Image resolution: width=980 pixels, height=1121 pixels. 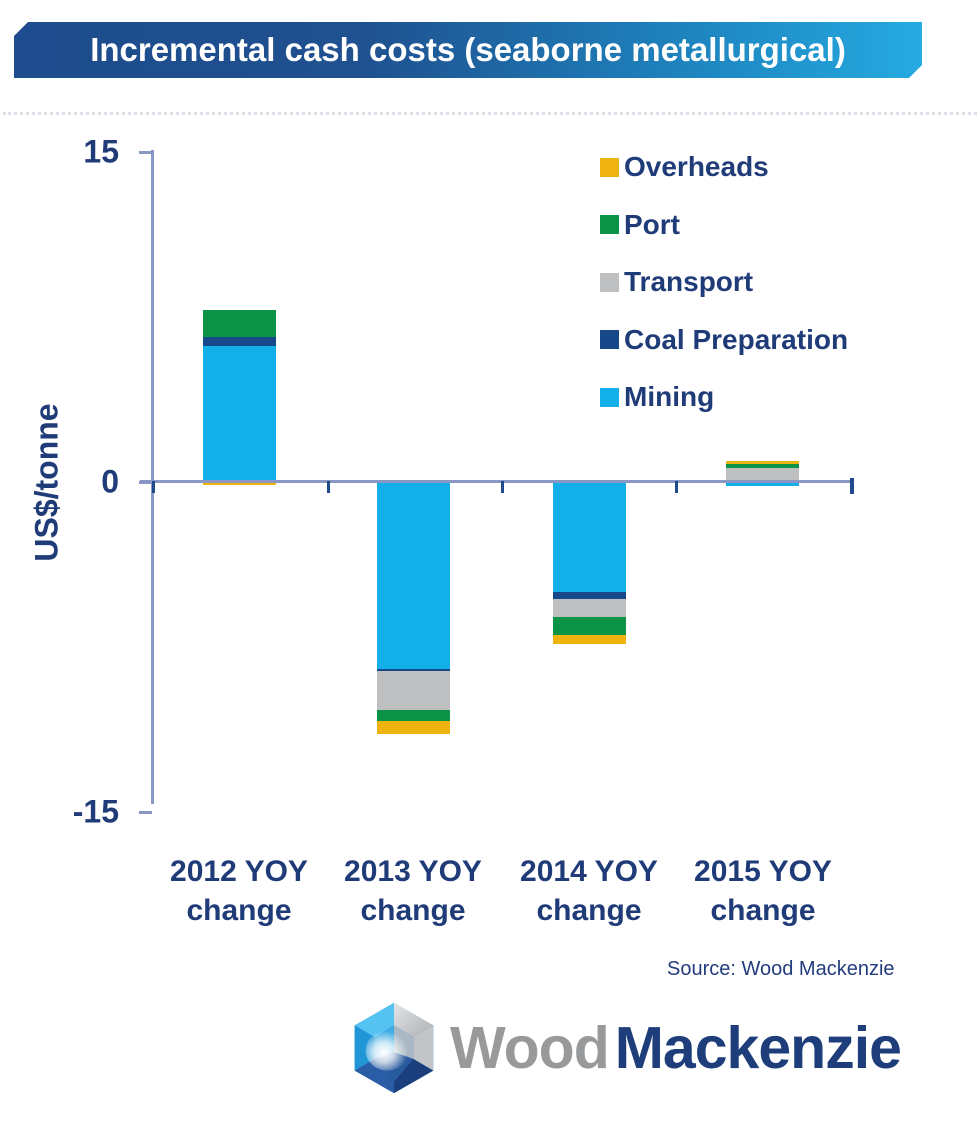 I want to click on logo-word-wood: Wood, so click(x=530, y=1047).